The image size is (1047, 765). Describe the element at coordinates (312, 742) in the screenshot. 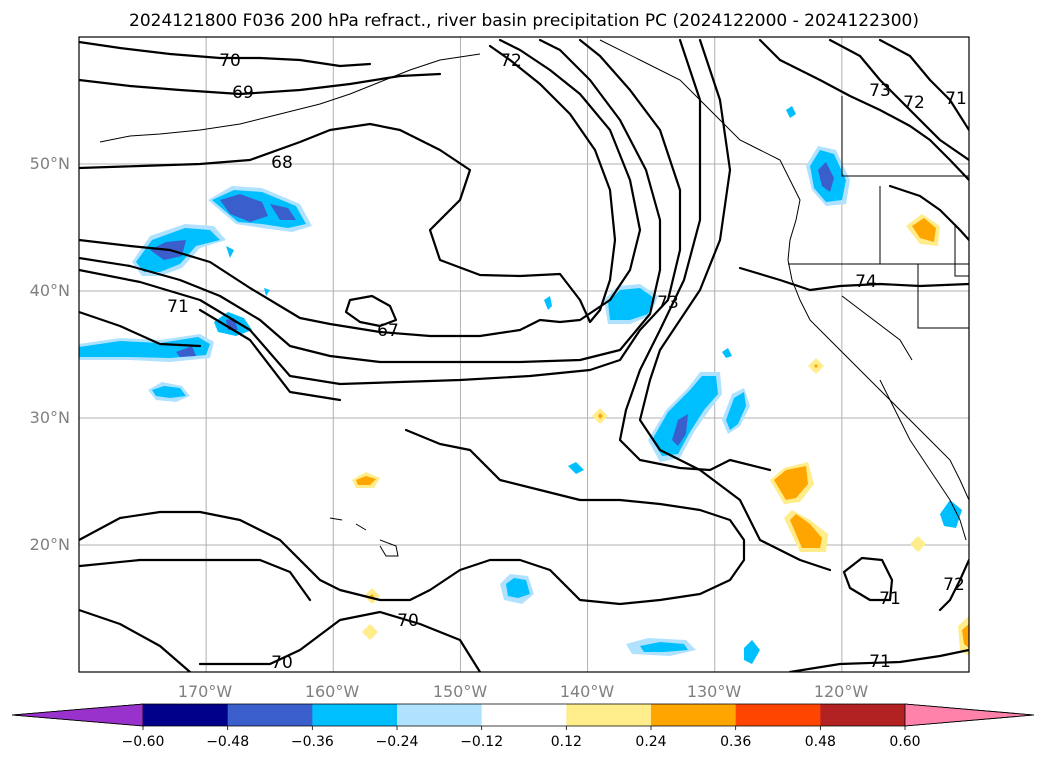

I see `colorbar-tick-label: −0.36` at that location.